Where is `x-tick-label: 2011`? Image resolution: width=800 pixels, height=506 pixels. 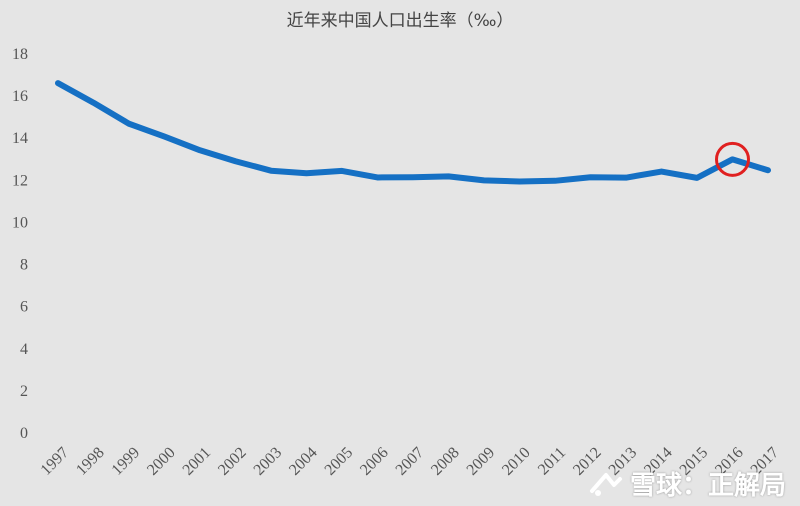 x-tick-label: 2011 is located at coordinates (552, 461).